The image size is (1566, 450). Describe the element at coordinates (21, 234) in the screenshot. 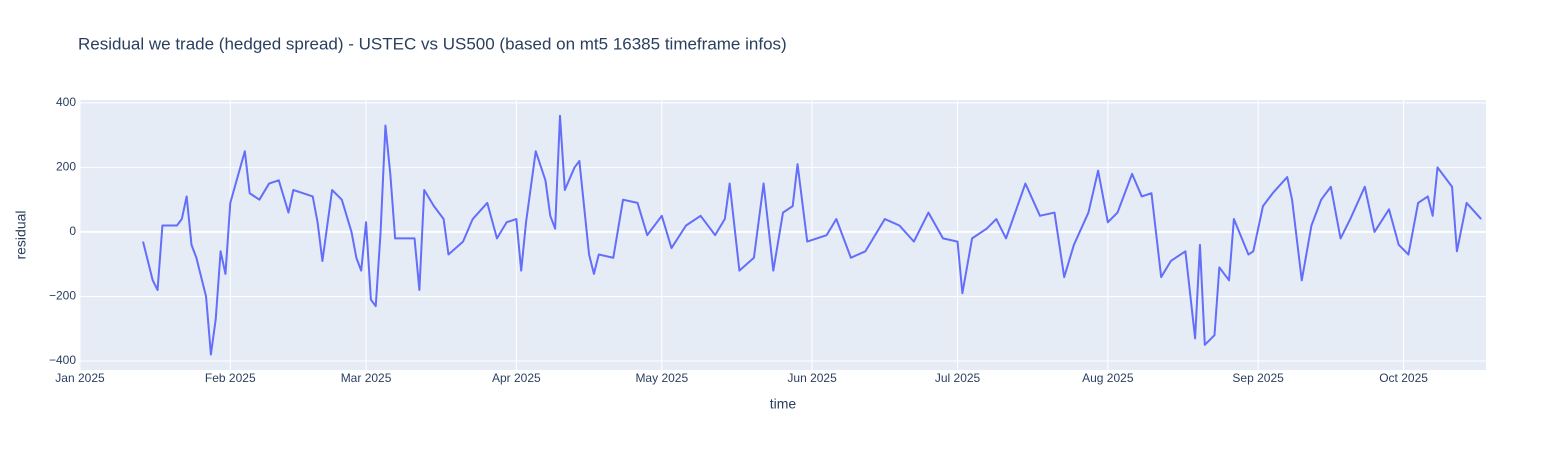

I see `y-axis-title: residual` at that location.